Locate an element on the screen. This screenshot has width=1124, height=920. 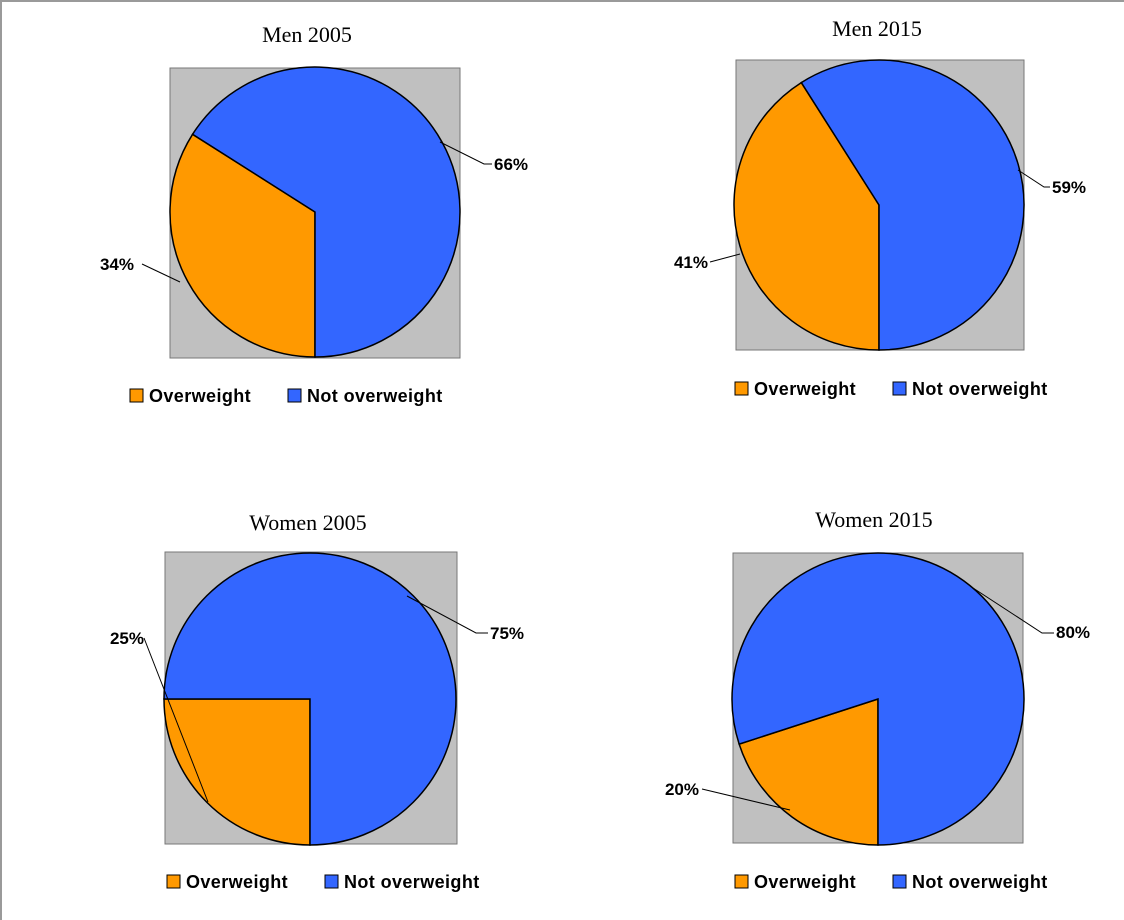
data-label-overweight: 41% is located at coordinates (691, 262).